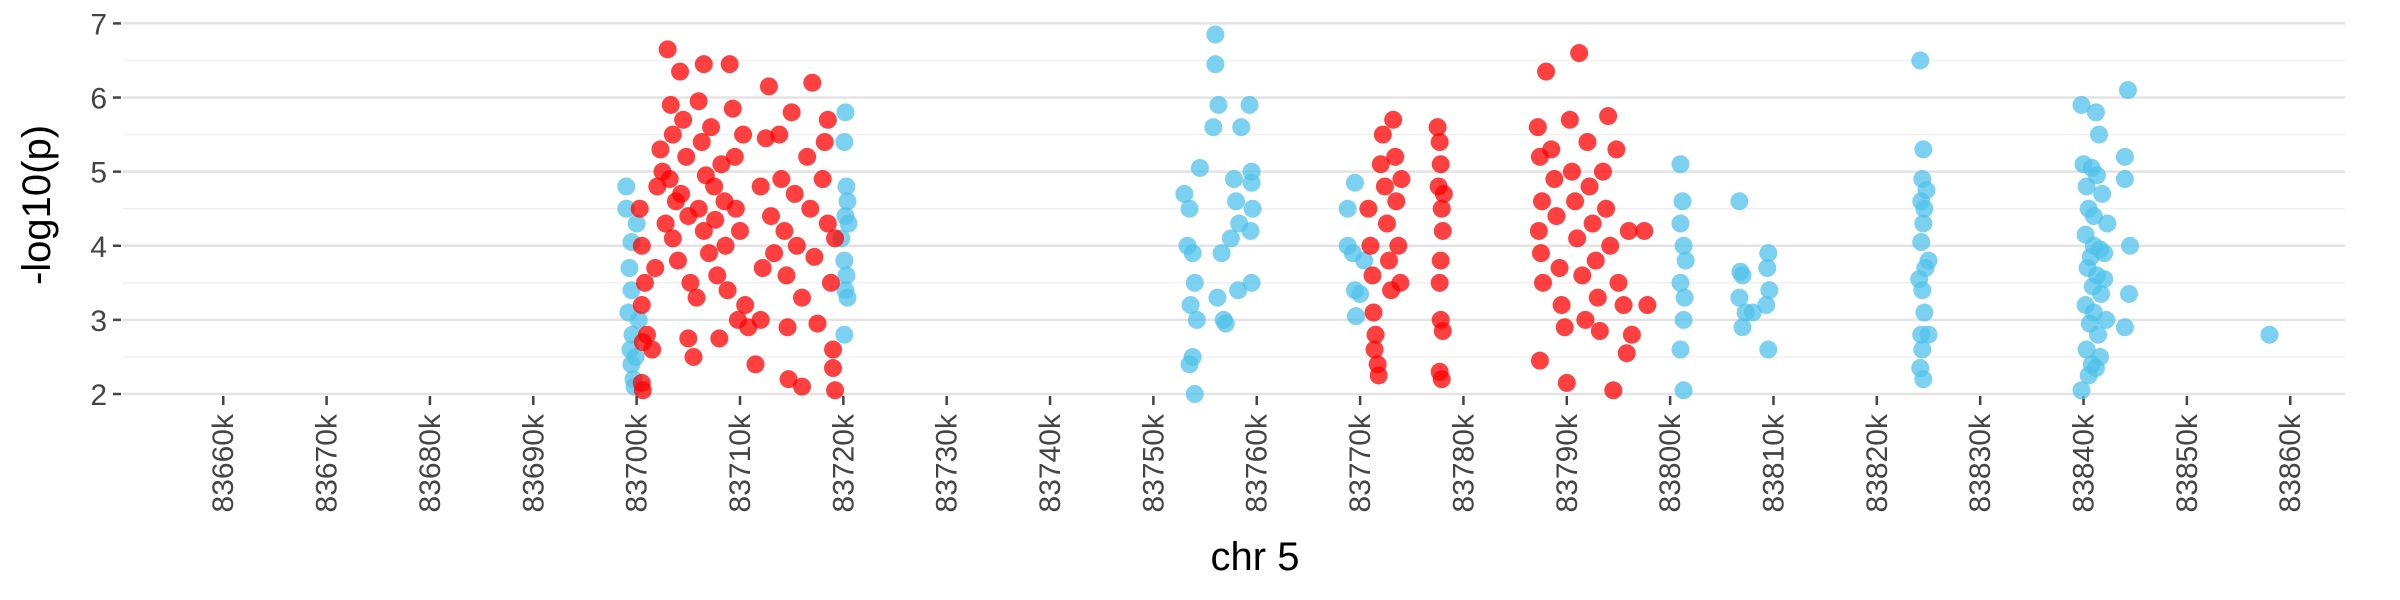 The image size is (2400, 600). Describe the element at coordinates (37, 205) in the screenshot. I see `y-axis-title: -log10(p)` at that location.